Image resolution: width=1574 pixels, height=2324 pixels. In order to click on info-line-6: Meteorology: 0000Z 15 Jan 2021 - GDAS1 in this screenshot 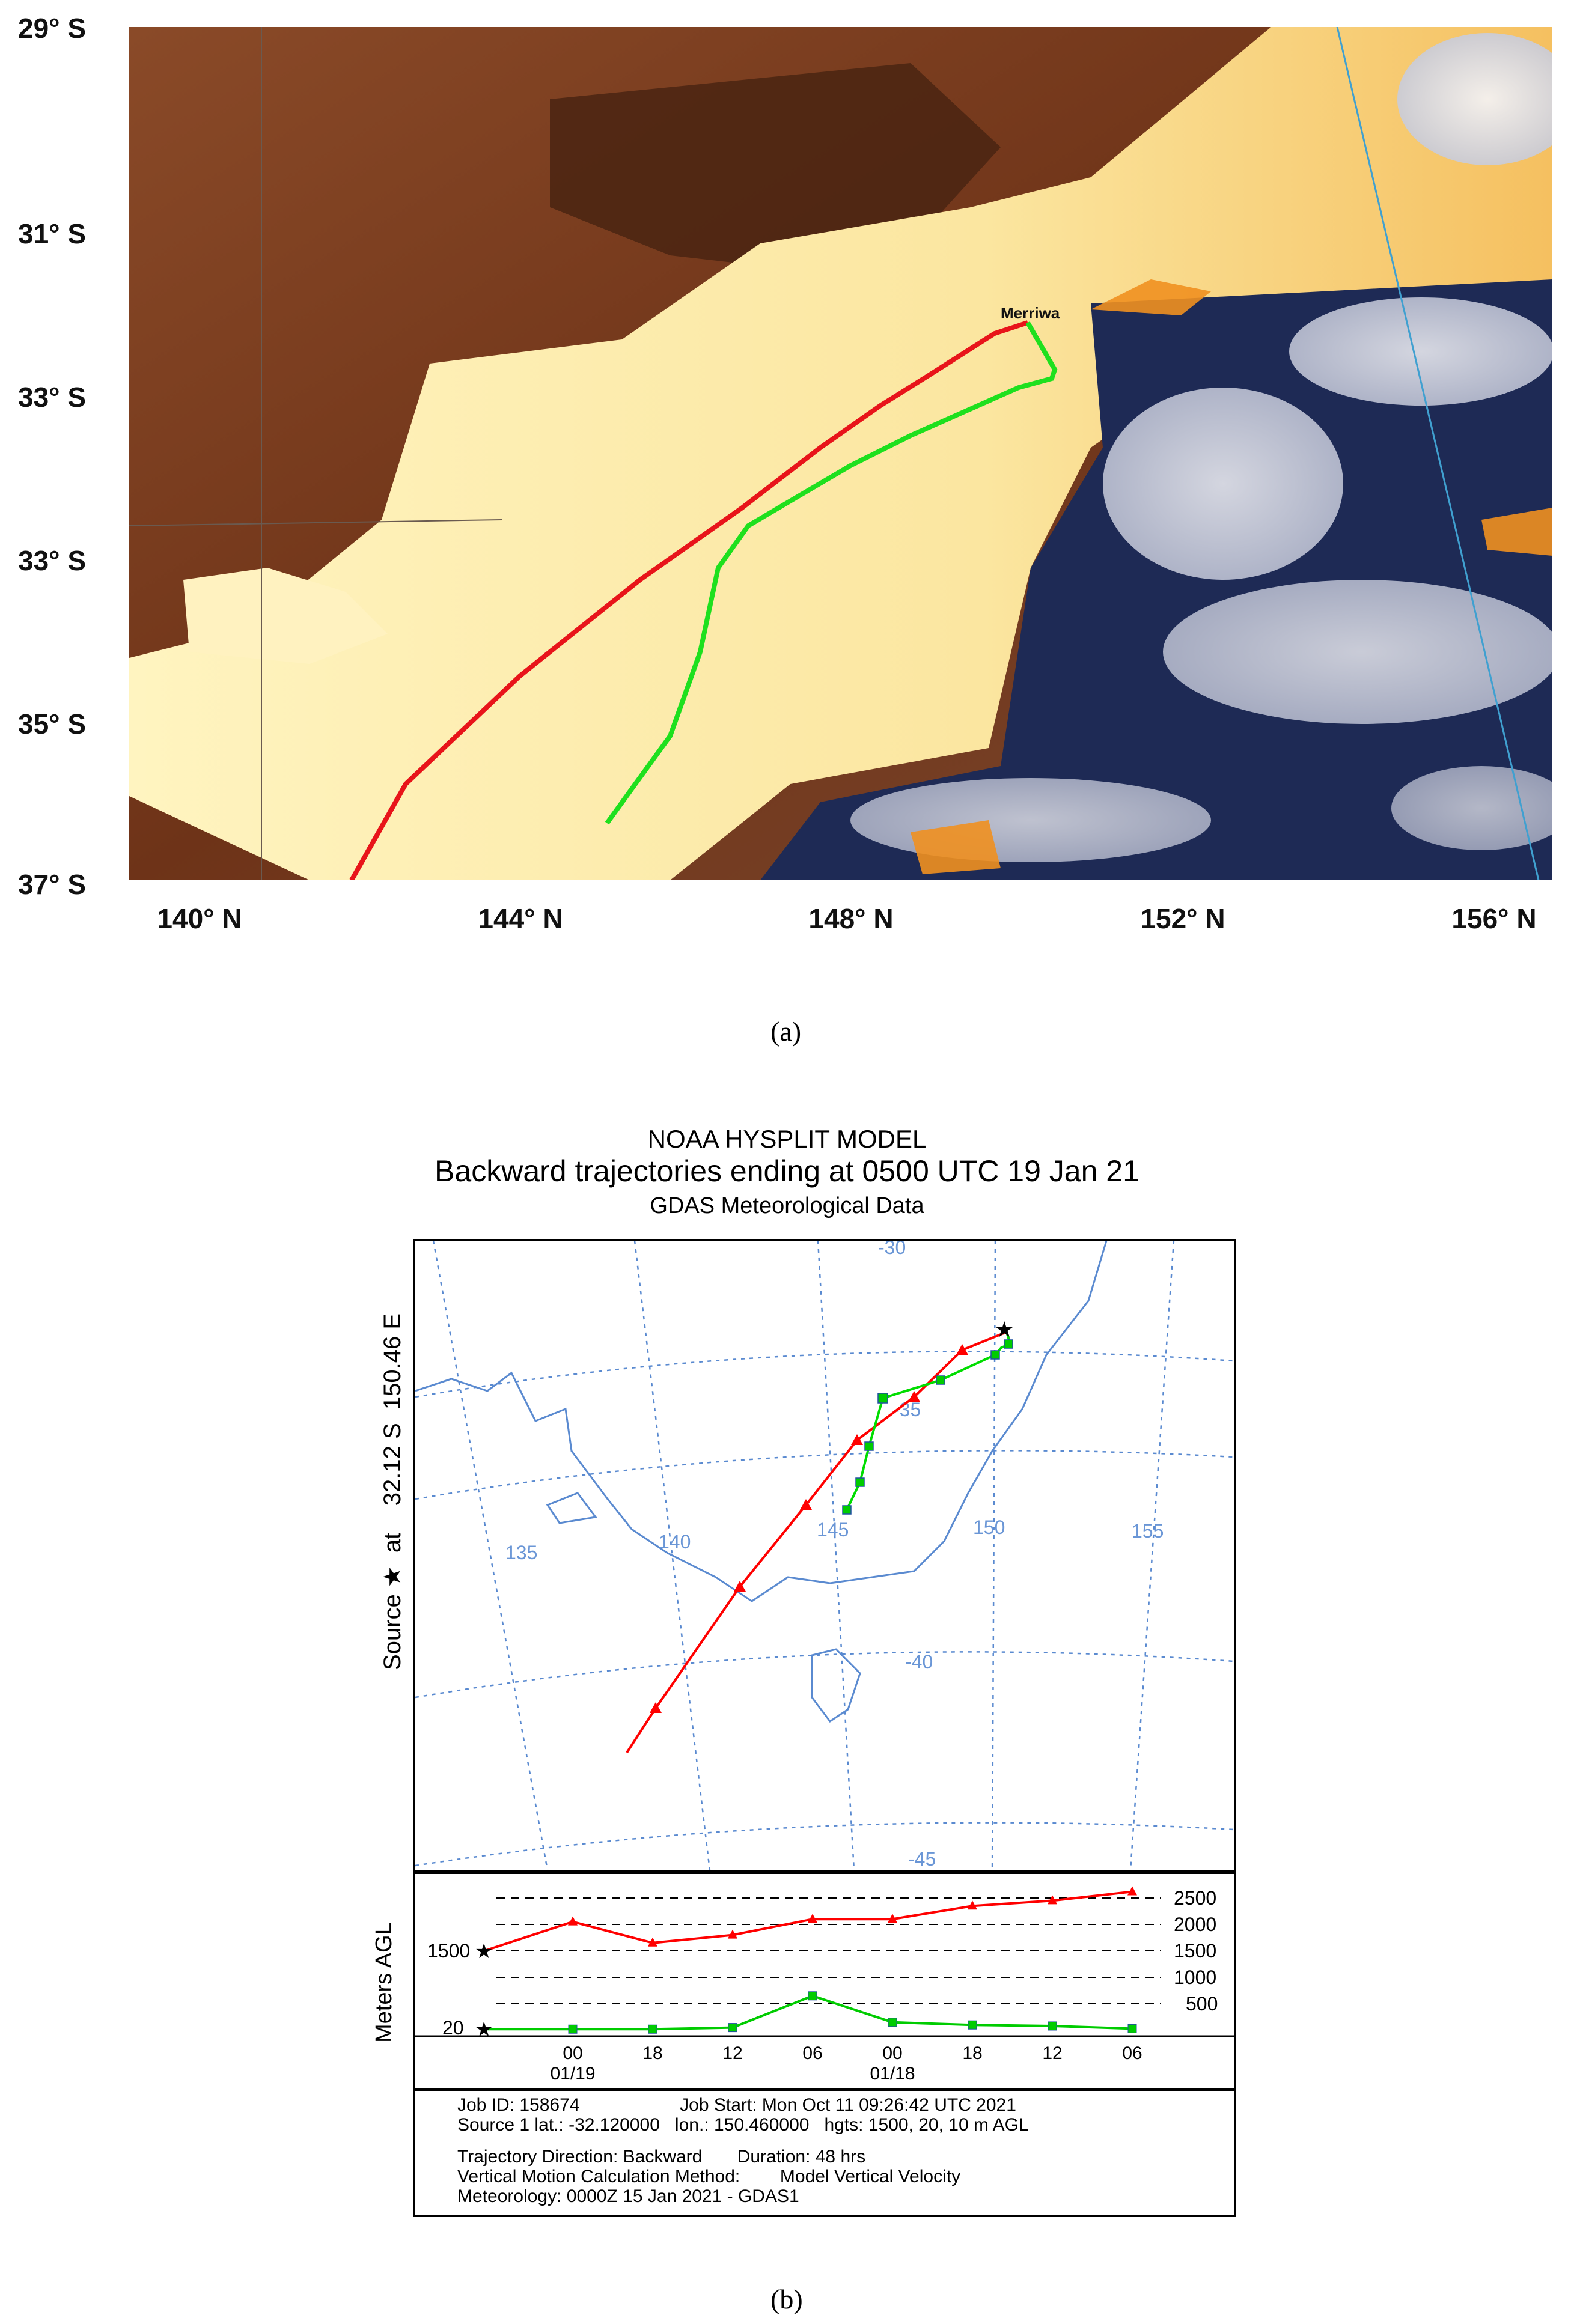, I will do `click(628, 2196)`.